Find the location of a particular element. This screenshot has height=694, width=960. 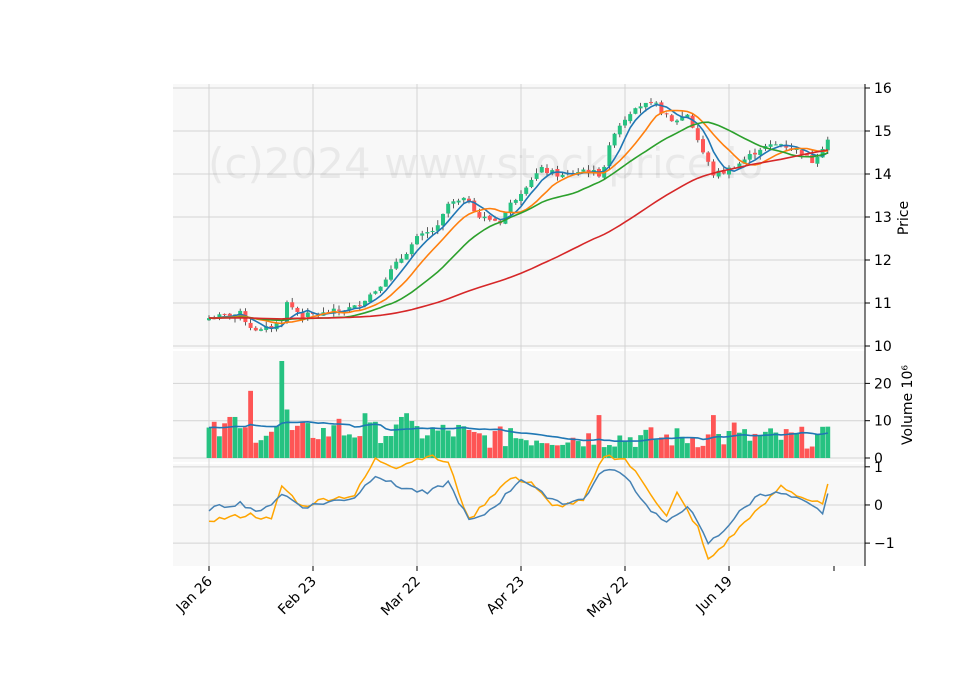

watermark-text: (c)2024 www.stockprice.io is located at coordinates (485, 163).